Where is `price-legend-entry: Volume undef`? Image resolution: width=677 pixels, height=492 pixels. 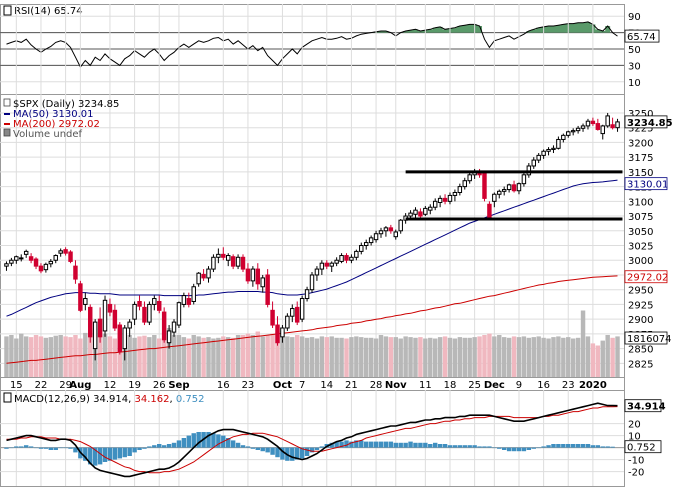 price-legend-entry: Volume undef is located at coordinates (48, 134).